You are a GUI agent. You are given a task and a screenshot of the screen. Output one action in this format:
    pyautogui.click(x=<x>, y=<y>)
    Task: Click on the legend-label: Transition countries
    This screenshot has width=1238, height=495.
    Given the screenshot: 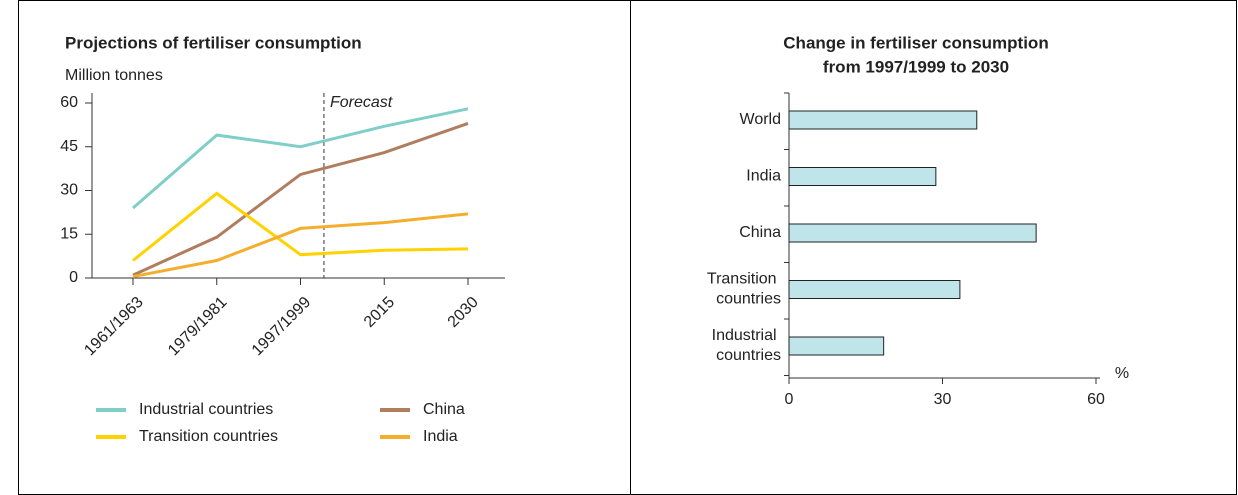 What is the action you would take?
    pyautogui.click(x=208, y=436)
    